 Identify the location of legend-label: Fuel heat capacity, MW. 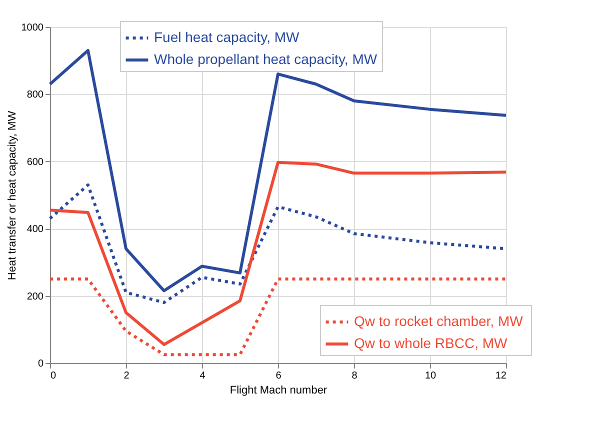
(227, 37).